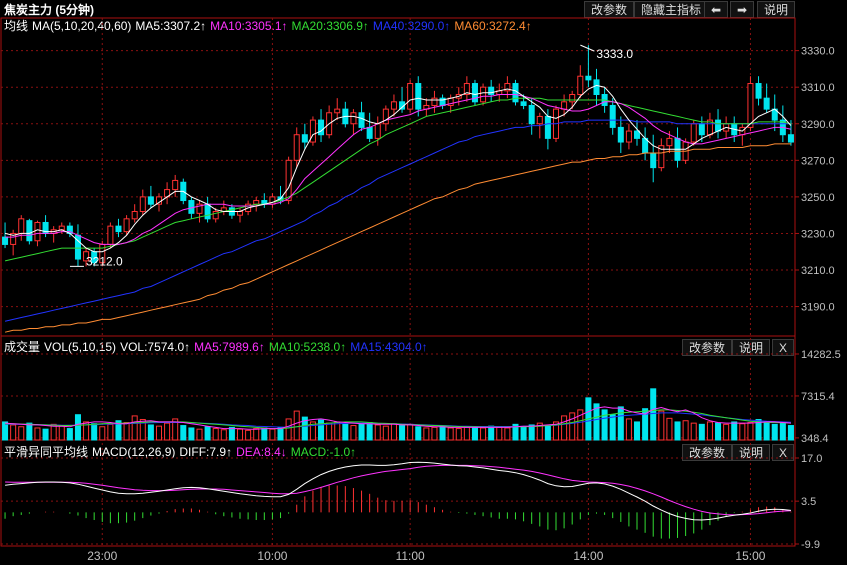 The width and height of the screenshot is (847, 565). I want to click on vol-ma5-line, so click(398, 418).